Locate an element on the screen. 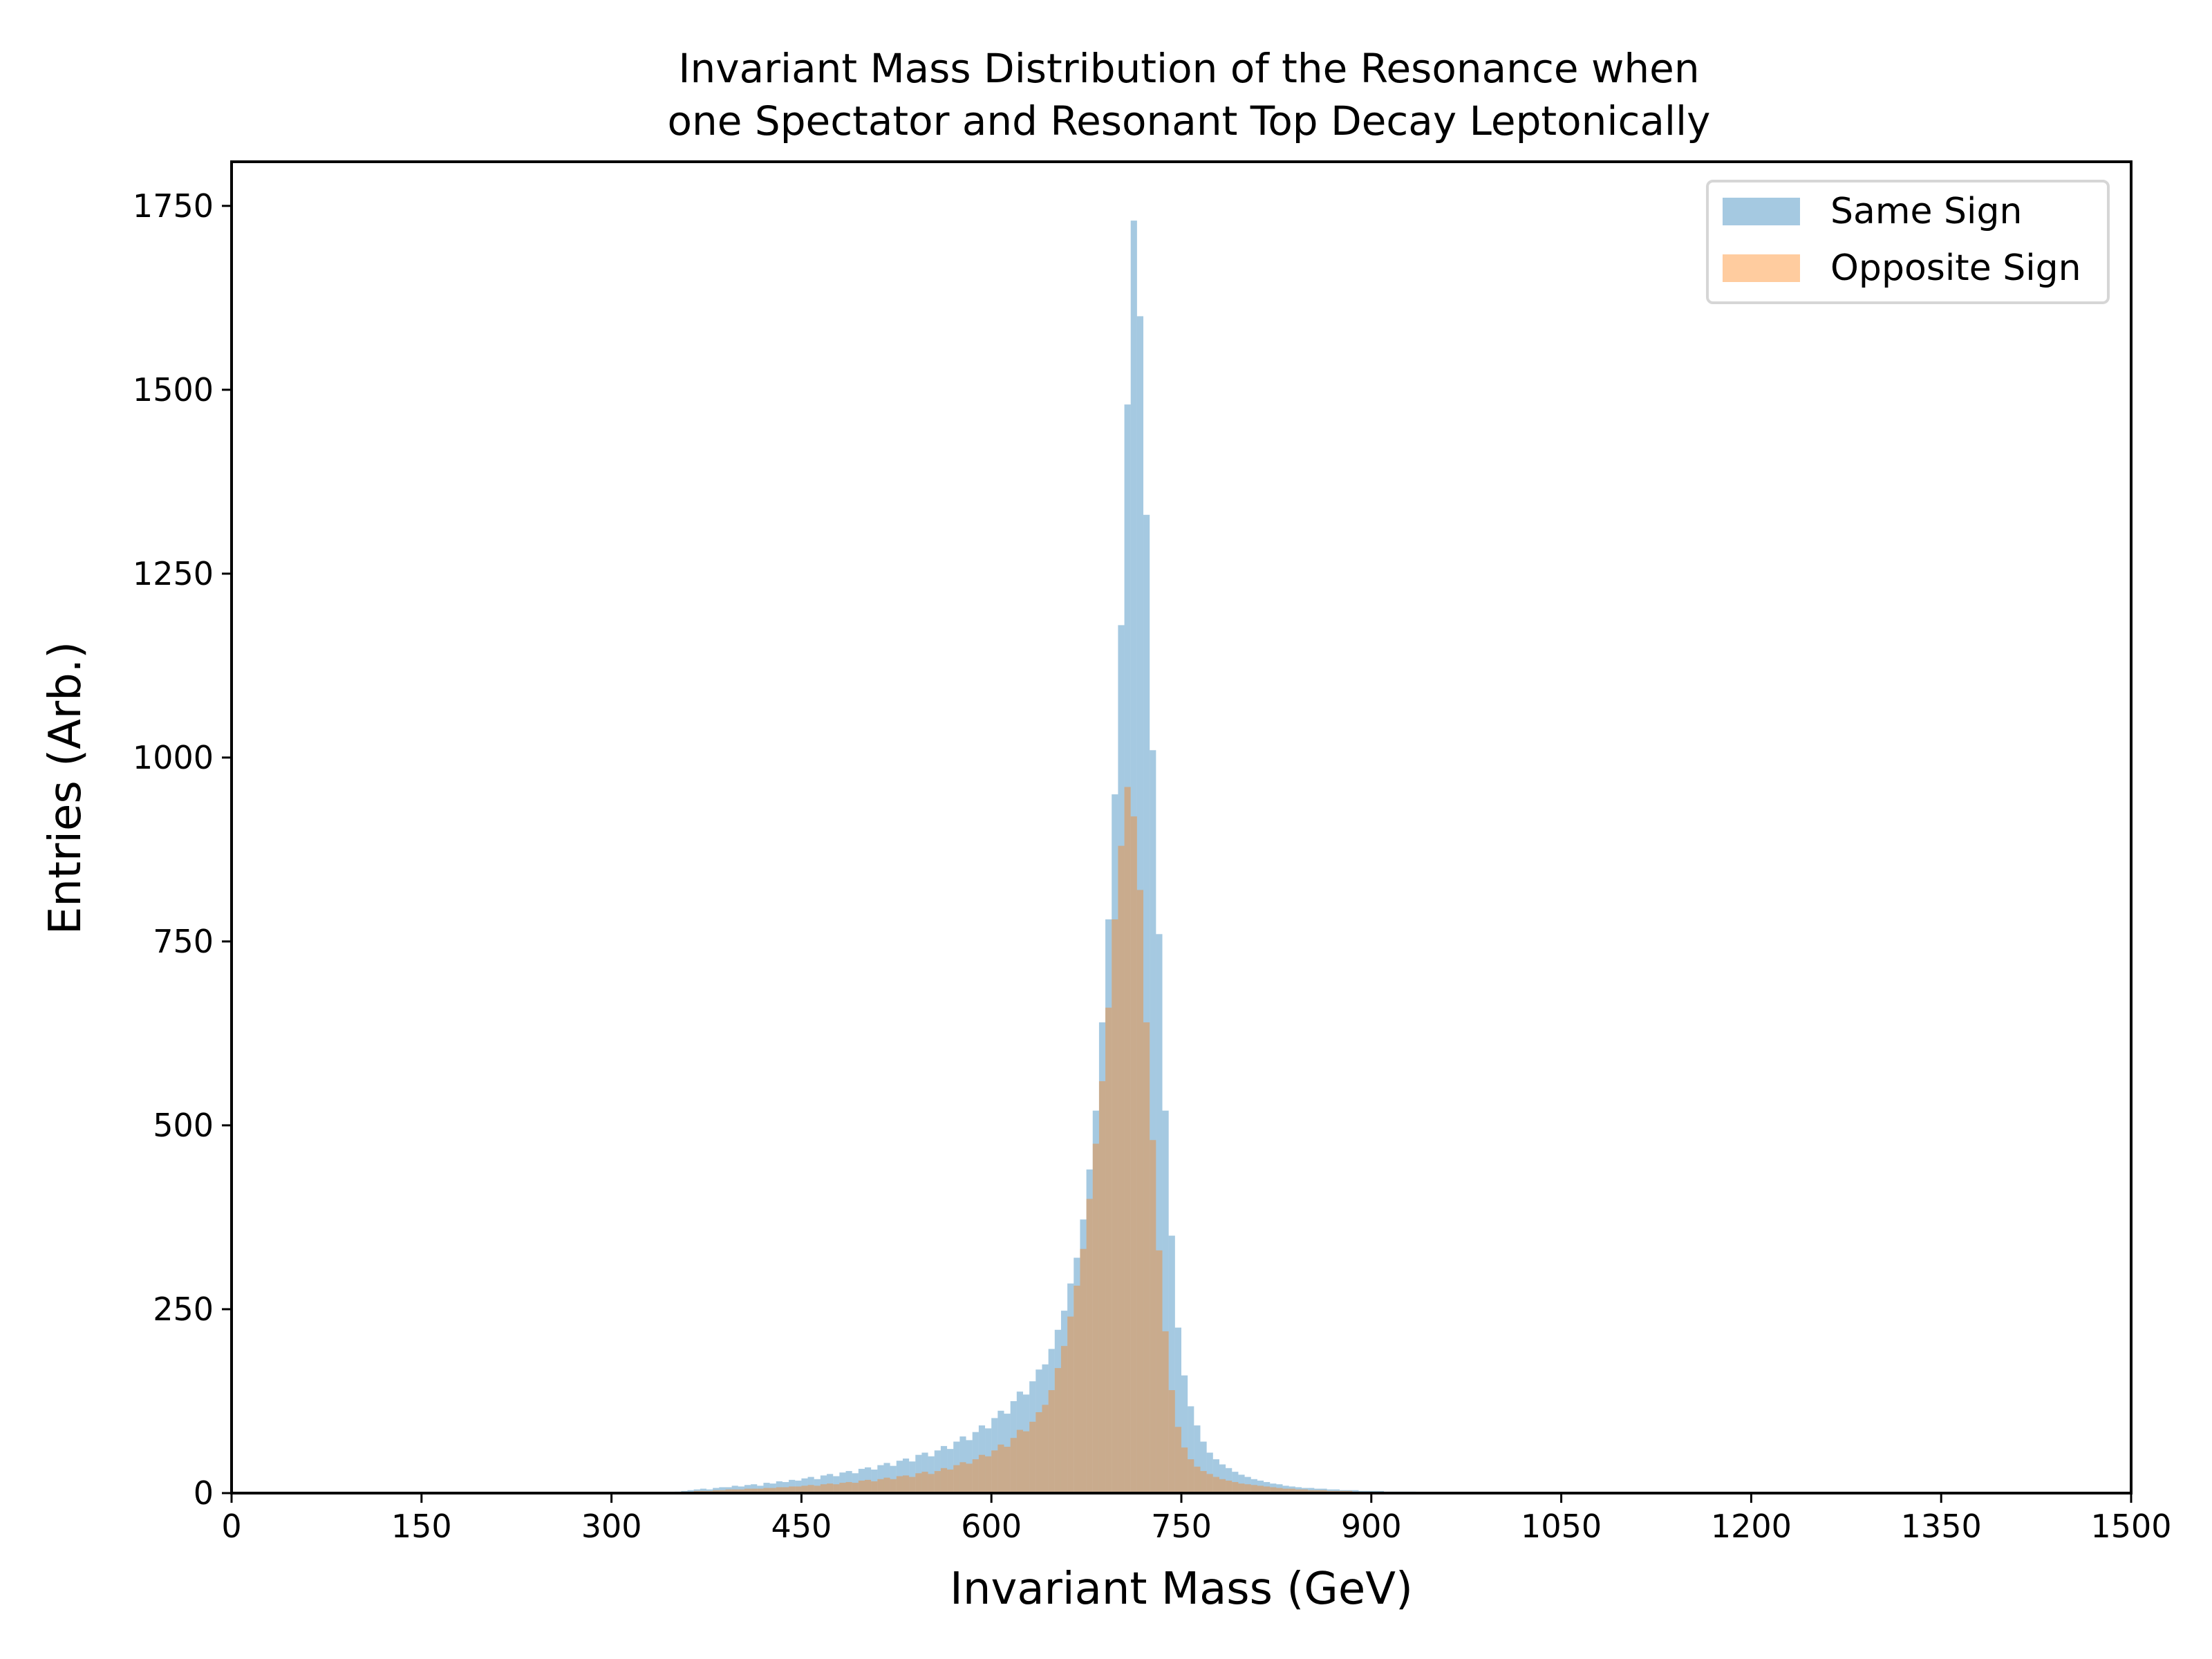 The image size is (2212, 1659). legend-entry-same-sign: Same Sign is located at coordinates (1872, 211).